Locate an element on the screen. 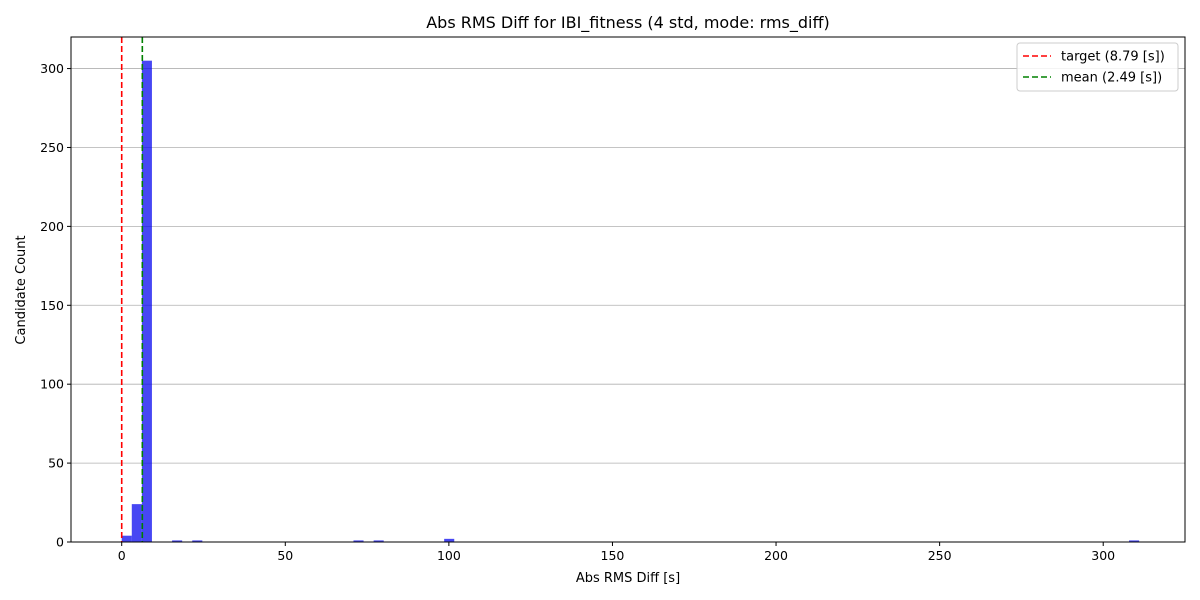 The image size is (1200, 600). x-tick-label: 200 is located at coordinates (776, 555).